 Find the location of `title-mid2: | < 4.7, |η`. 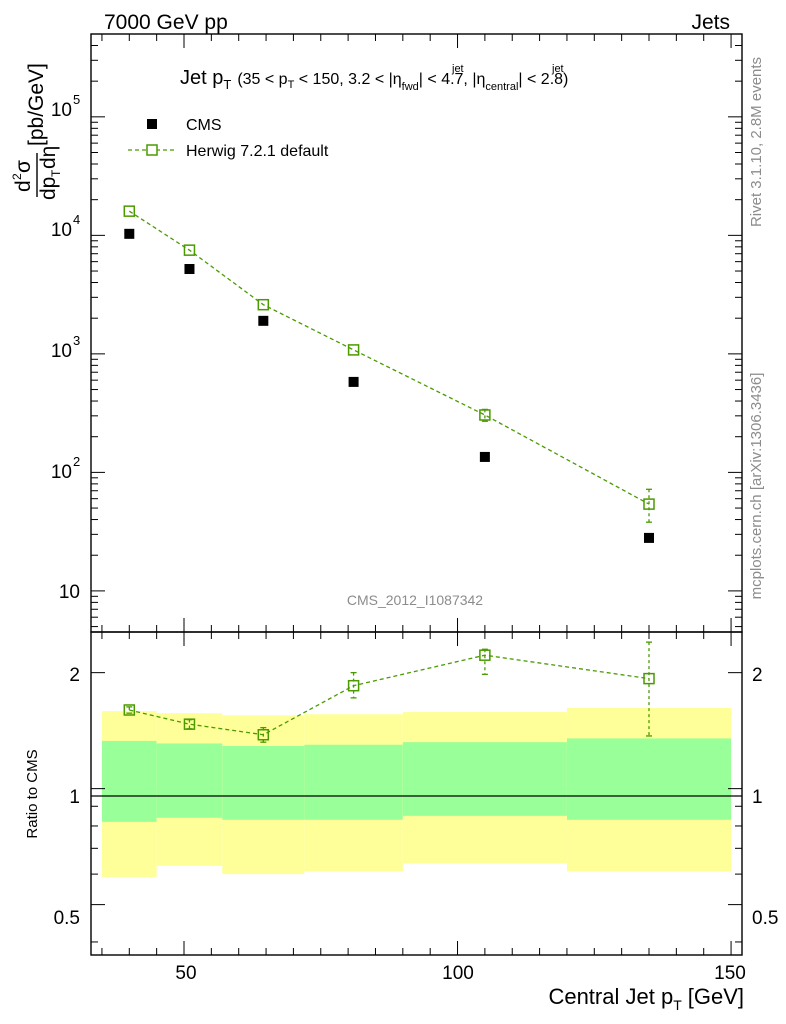

title-mid2: | < 4.7, |η is located at coordinates (452, 79).